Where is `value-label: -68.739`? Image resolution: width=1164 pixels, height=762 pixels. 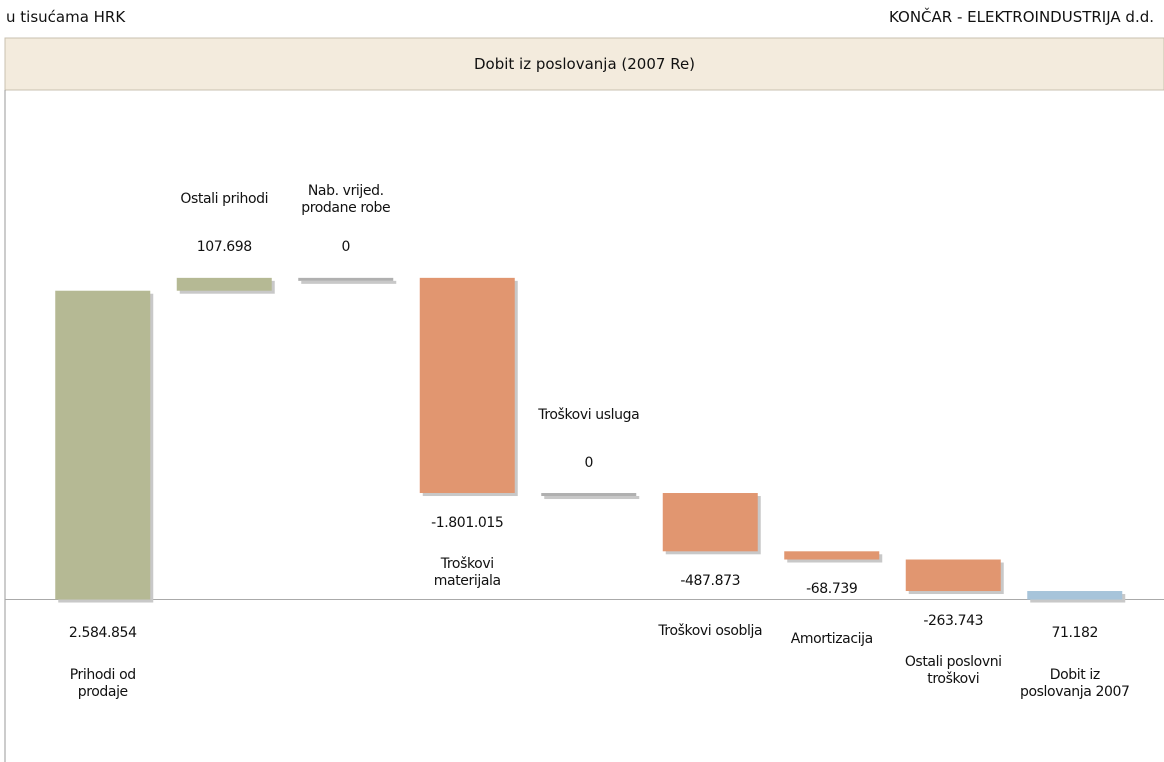 value-label: -68.739 is located at coordinates (832, 589).